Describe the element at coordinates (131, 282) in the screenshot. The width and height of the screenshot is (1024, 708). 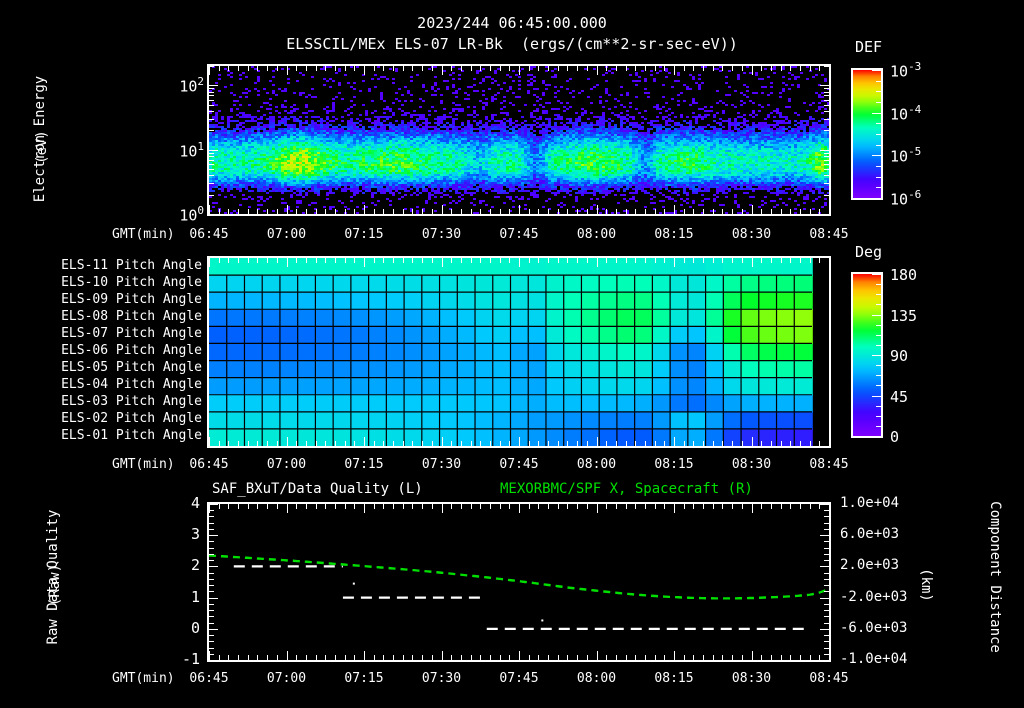
I see `pitch-angle-row-label: ELS-10 Pitch Angle` at that location.